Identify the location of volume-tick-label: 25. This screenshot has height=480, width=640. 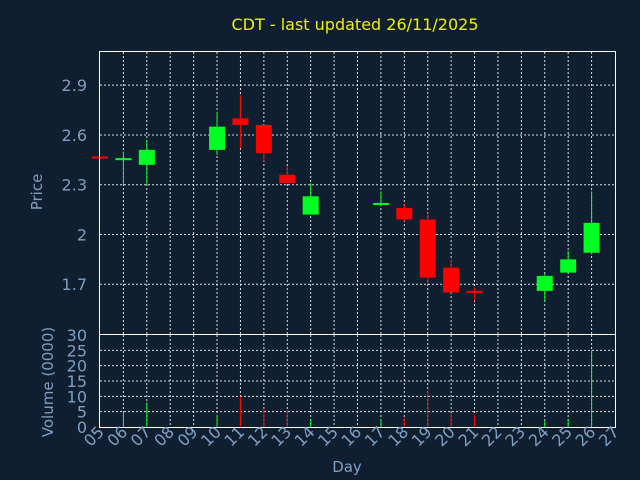
(77, 350).